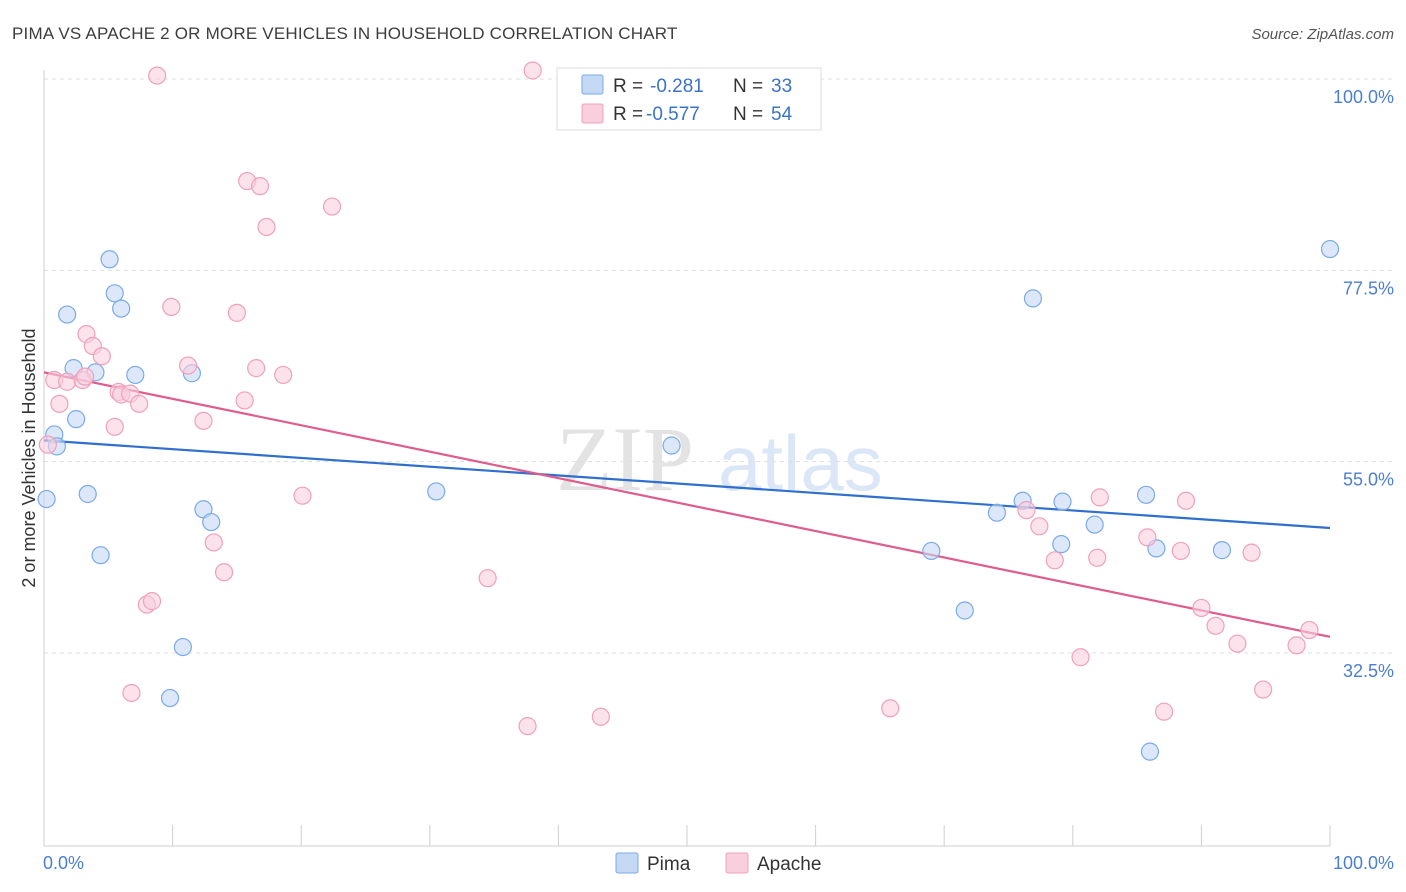 This screenshot has height=892, width=1406. I want to click on pima-r-label: R =, so click(628, 86).